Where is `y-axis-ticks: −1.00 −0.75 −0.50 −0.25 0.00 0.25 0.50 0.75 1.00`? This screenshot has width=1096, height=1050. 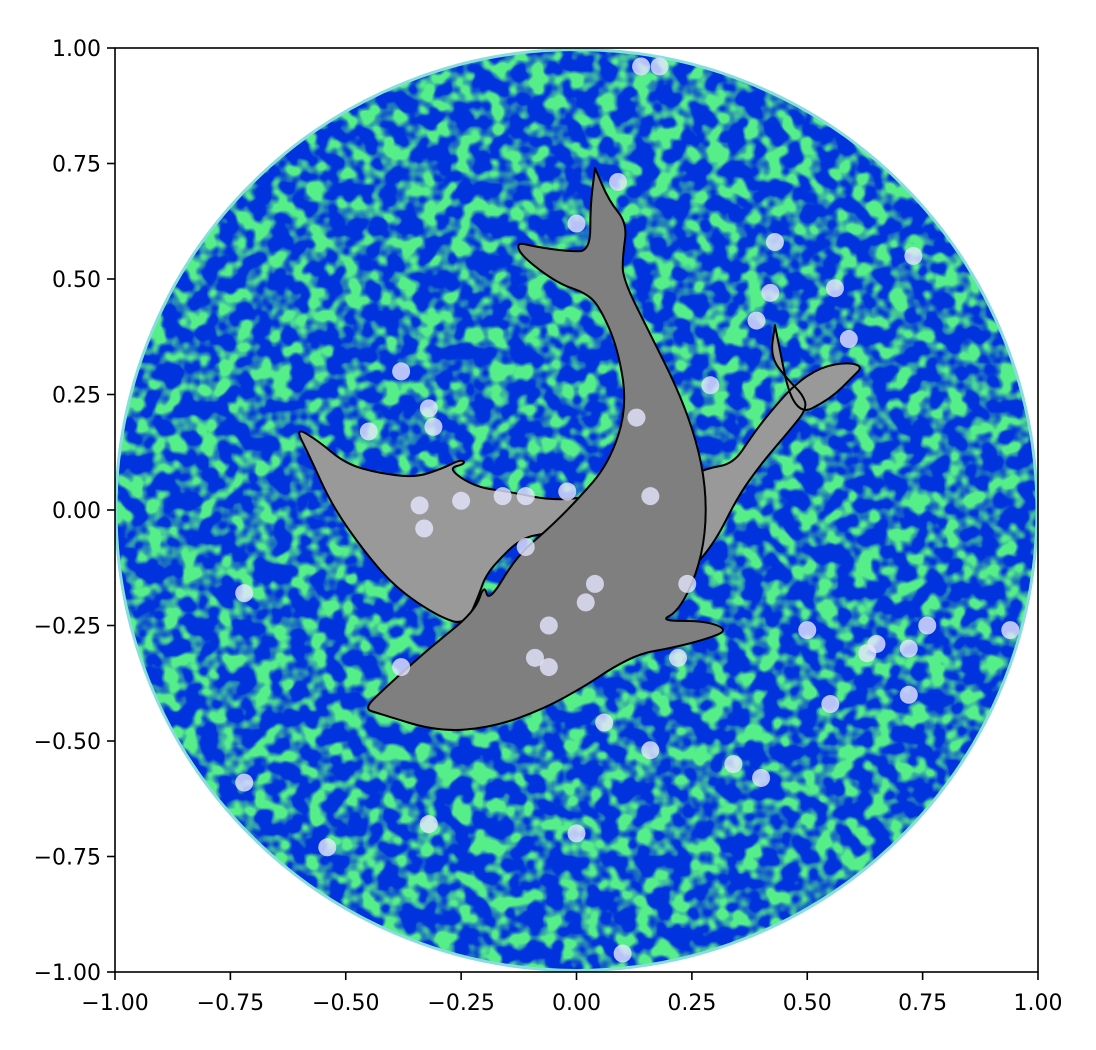 y-axis-ticks: −1.00 −0.75 −0.50 −0.25 0.00 0.25 0.50 0.75 1.00 is located at coordinates (74, 511).